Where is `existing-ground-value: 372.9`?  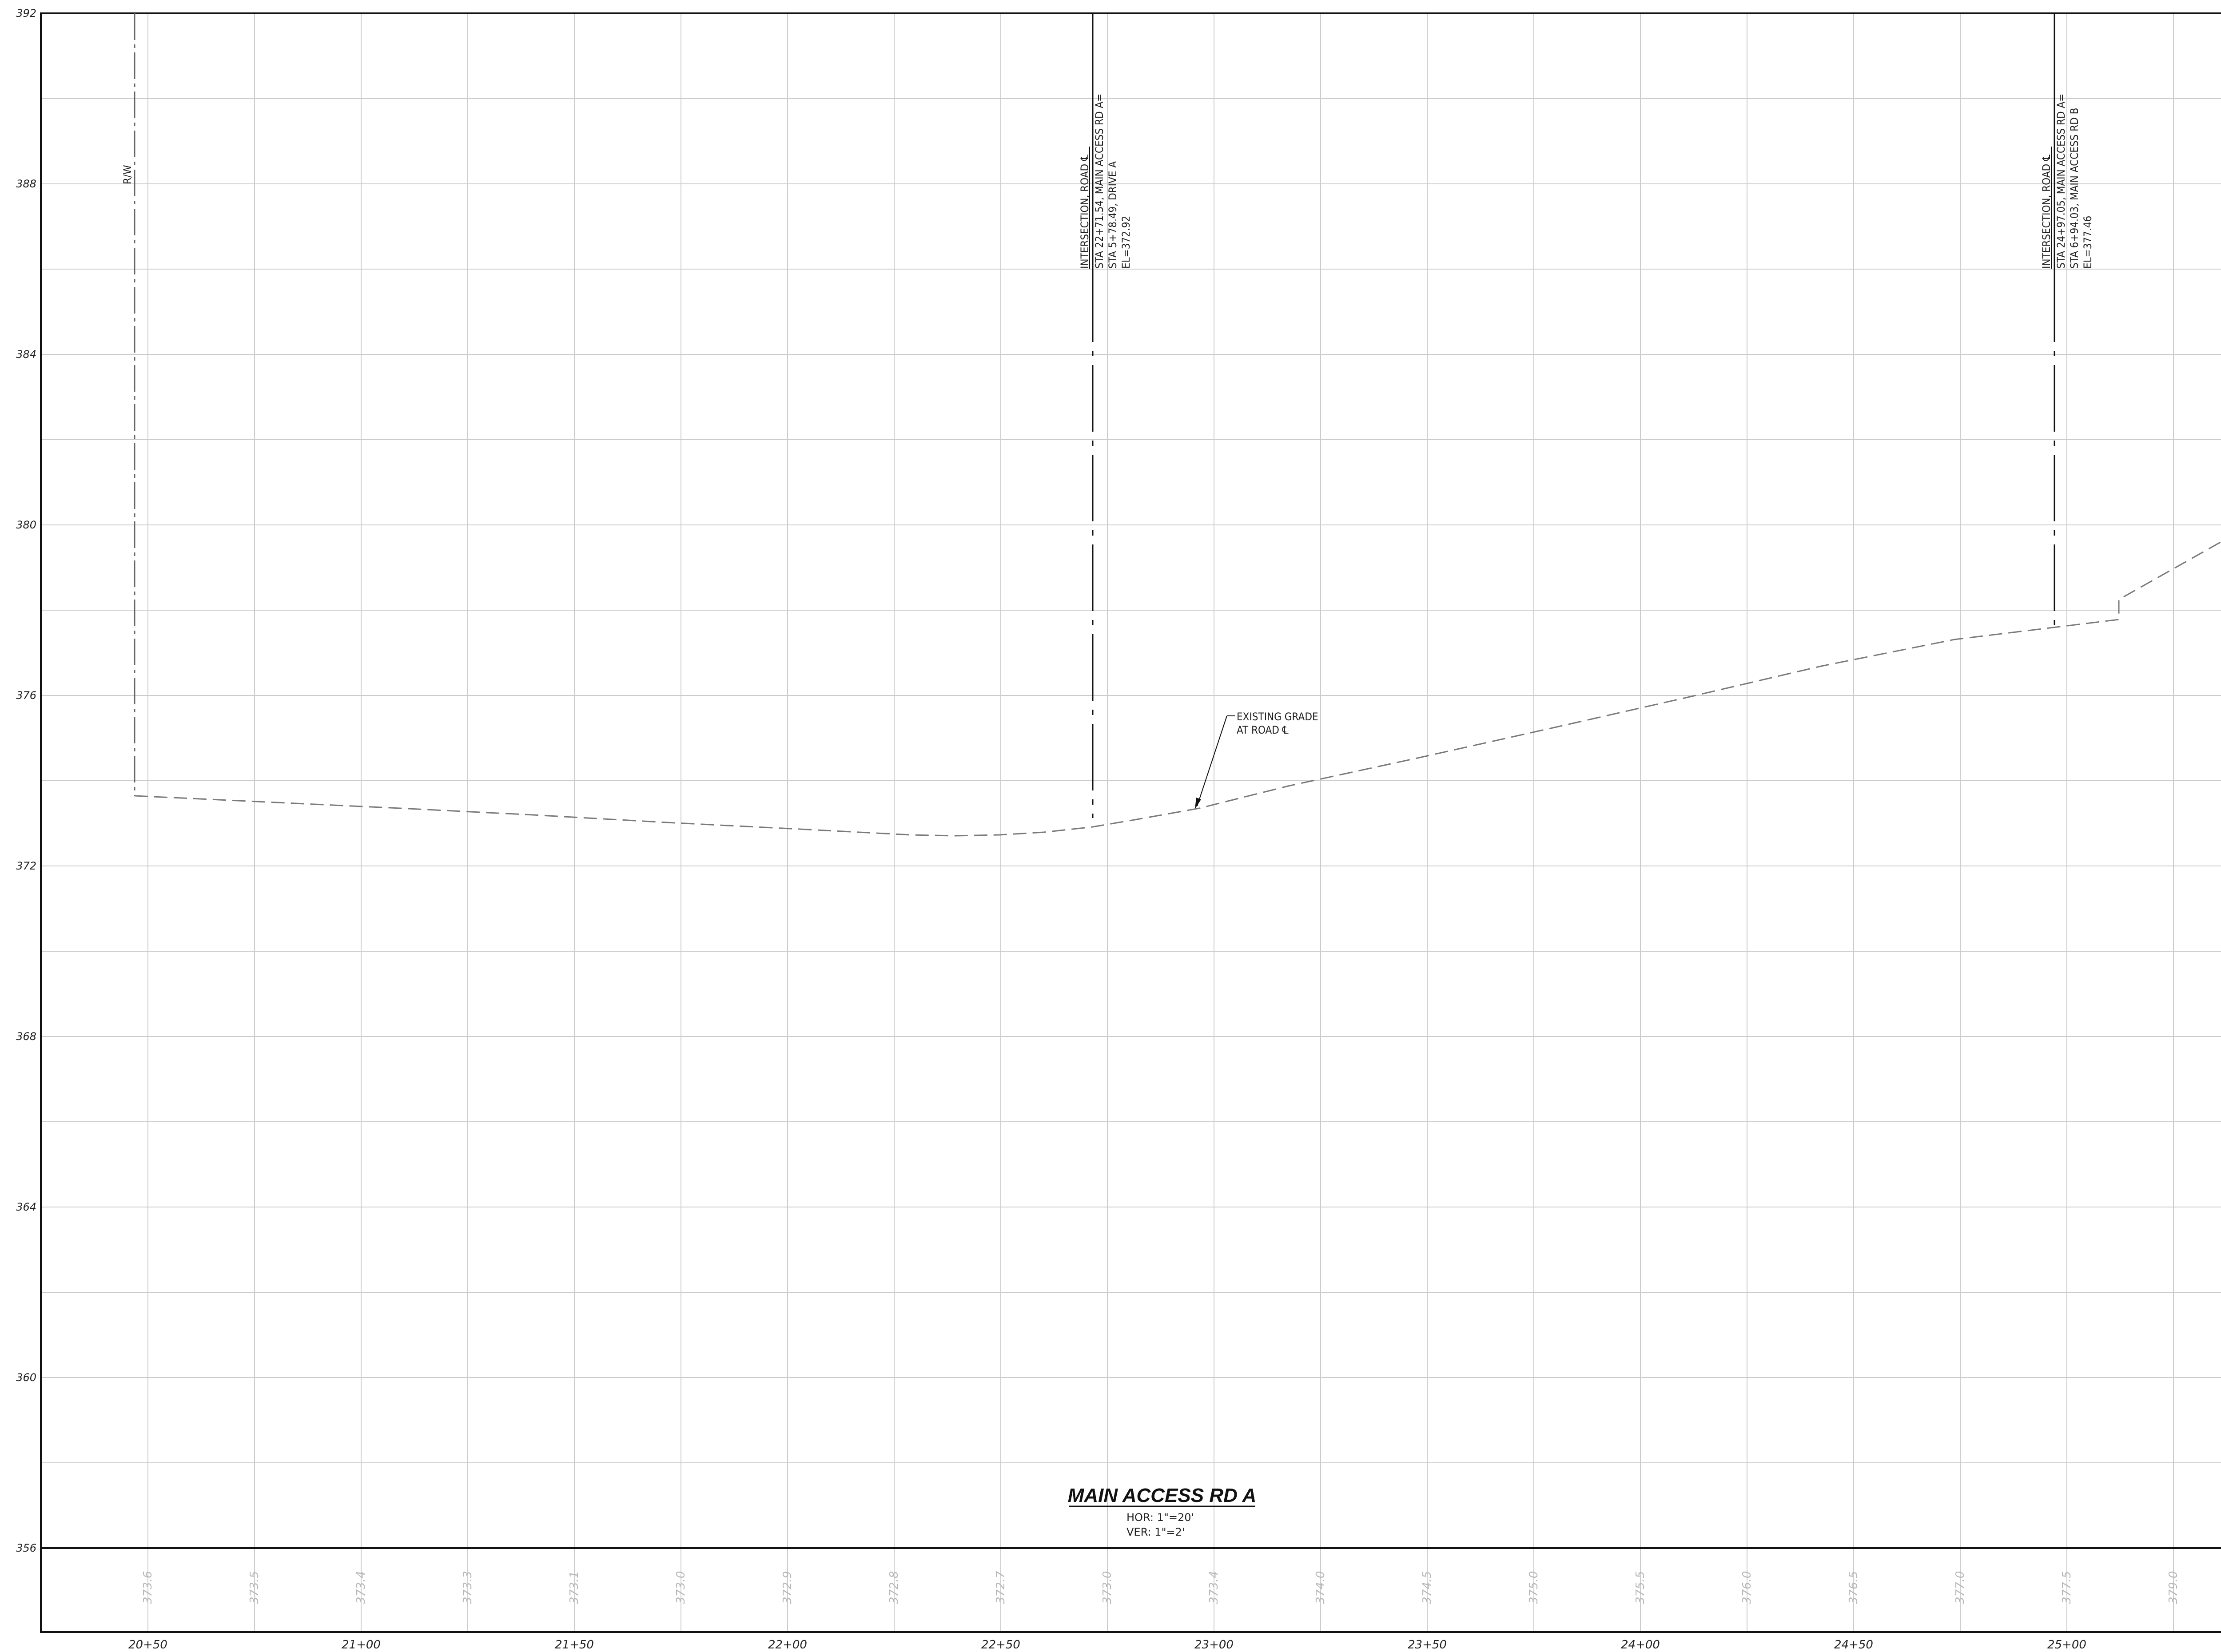
existing-ground-value: 372.9 is located at coordinates (787, 1587).